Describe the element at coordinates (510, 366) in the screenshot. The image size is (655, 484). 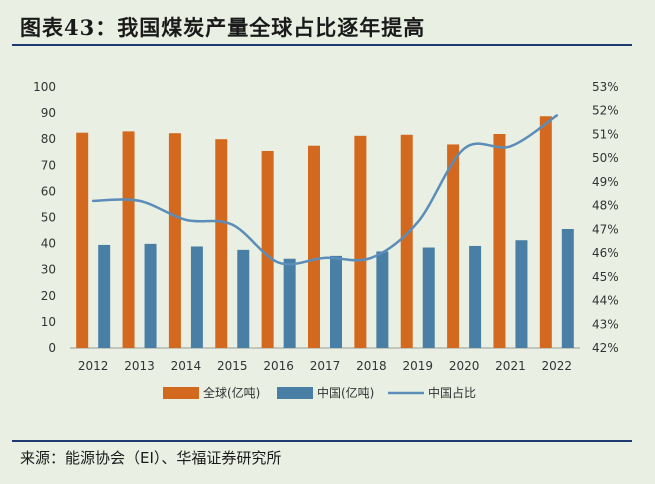
I see `x-tick-label: 2021` at that location.